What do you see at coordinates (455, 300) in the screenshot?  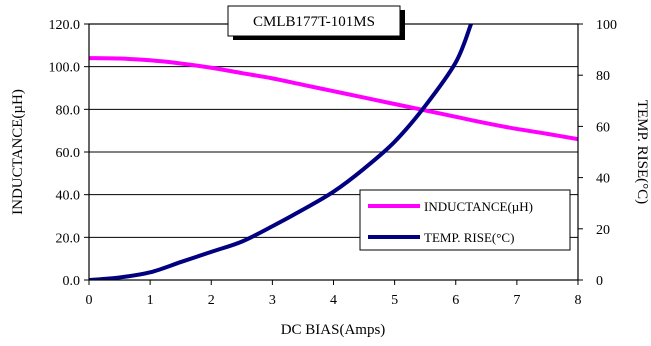 I see `x-tick-label: 6` at bounding box center [455, 300].